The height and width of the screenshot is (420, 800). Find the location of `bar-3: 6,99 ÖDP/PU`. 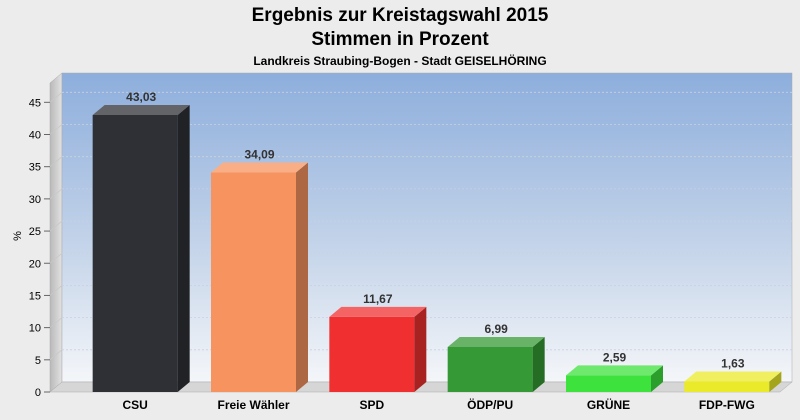

bar-3: 6,99 ÖDP/PU is located at coordinates (496, 367).